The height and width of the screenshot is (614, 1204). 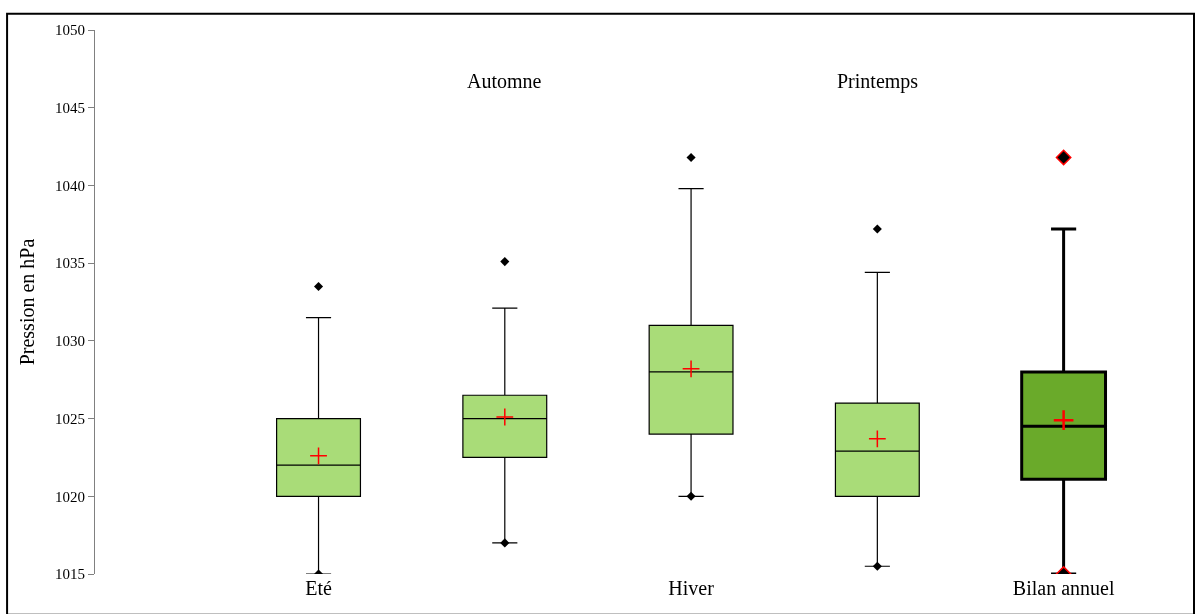 What do you see at coordinates (70, 185) in the screenshot?
I see `y-tick-label: 1040` at bounding box center [70, 185].